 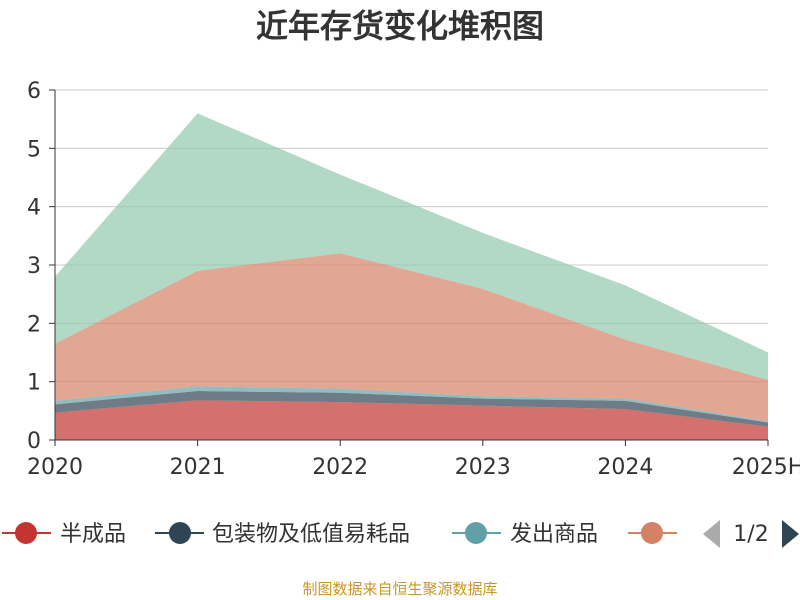 What do you see at coordinates (34, 324) in the screenshot?
I see `y-tick-label: 2` at bounding box center [34, 324].